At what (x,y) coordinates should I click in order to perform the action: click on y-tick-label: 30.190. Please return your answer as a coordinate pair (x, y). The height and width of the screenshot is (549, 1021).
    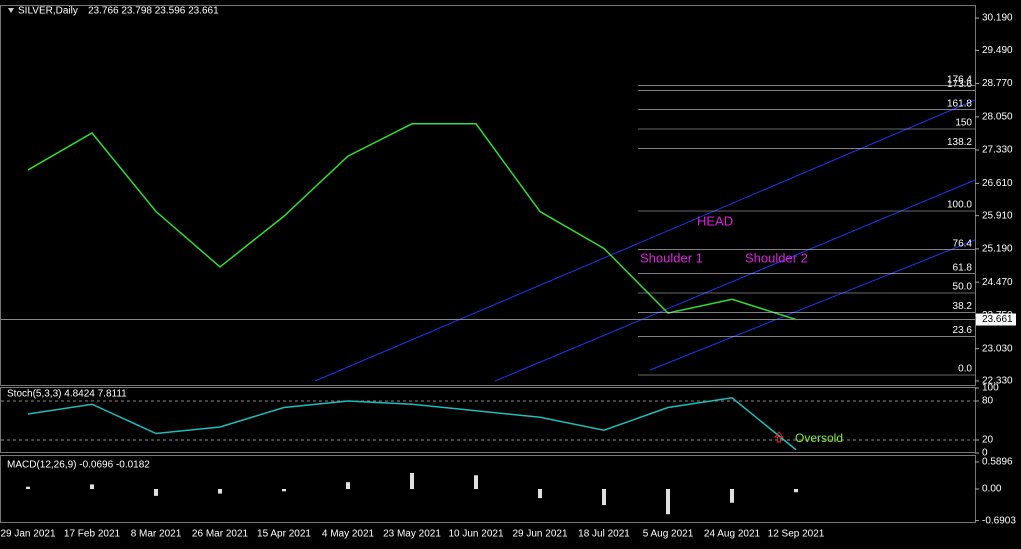
    Looking at the image, I should click on (997, 18).